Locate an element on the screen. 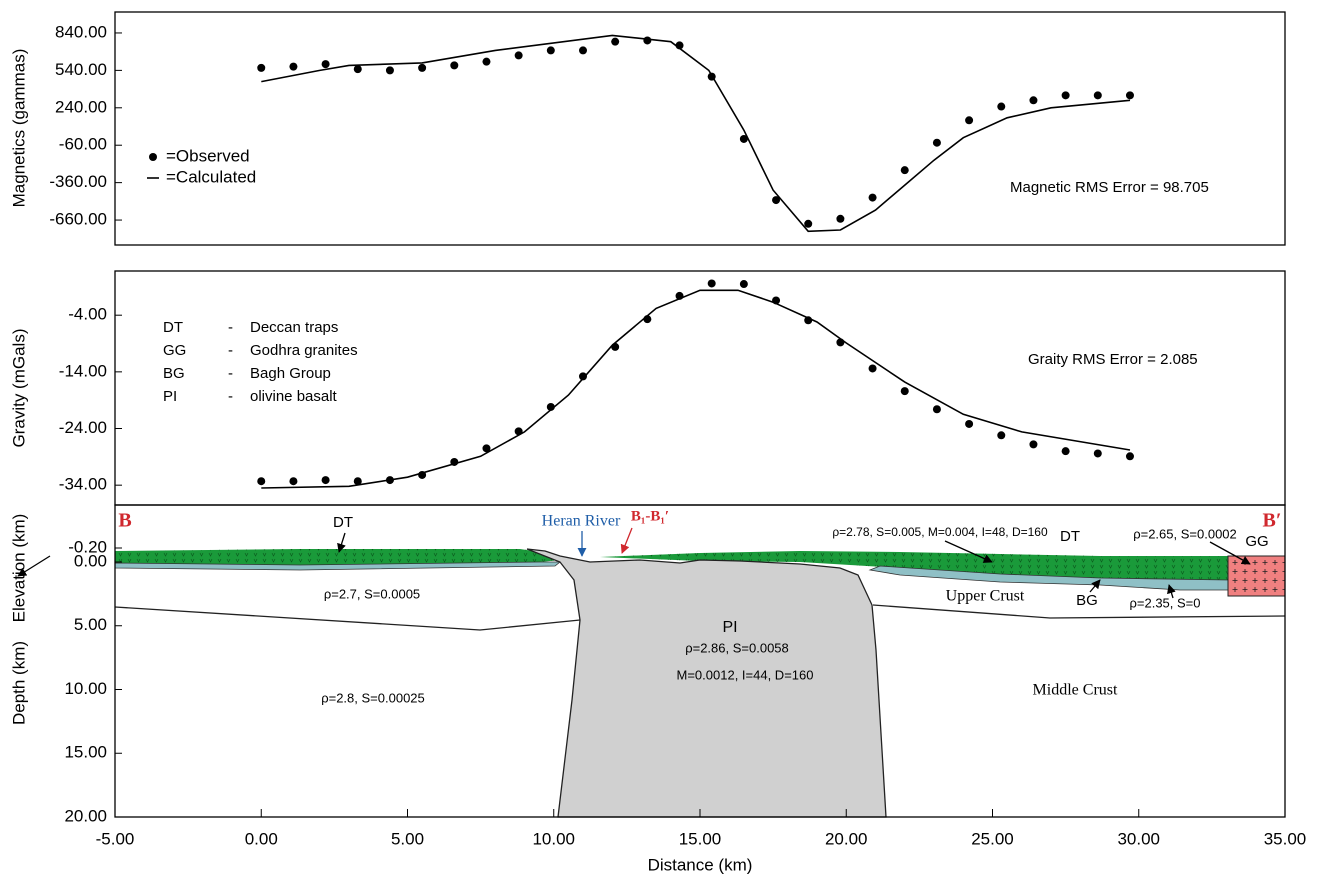 The width and height of the screenshot is (1325, 877). dt-pattern is located at coordinates (671, 564).